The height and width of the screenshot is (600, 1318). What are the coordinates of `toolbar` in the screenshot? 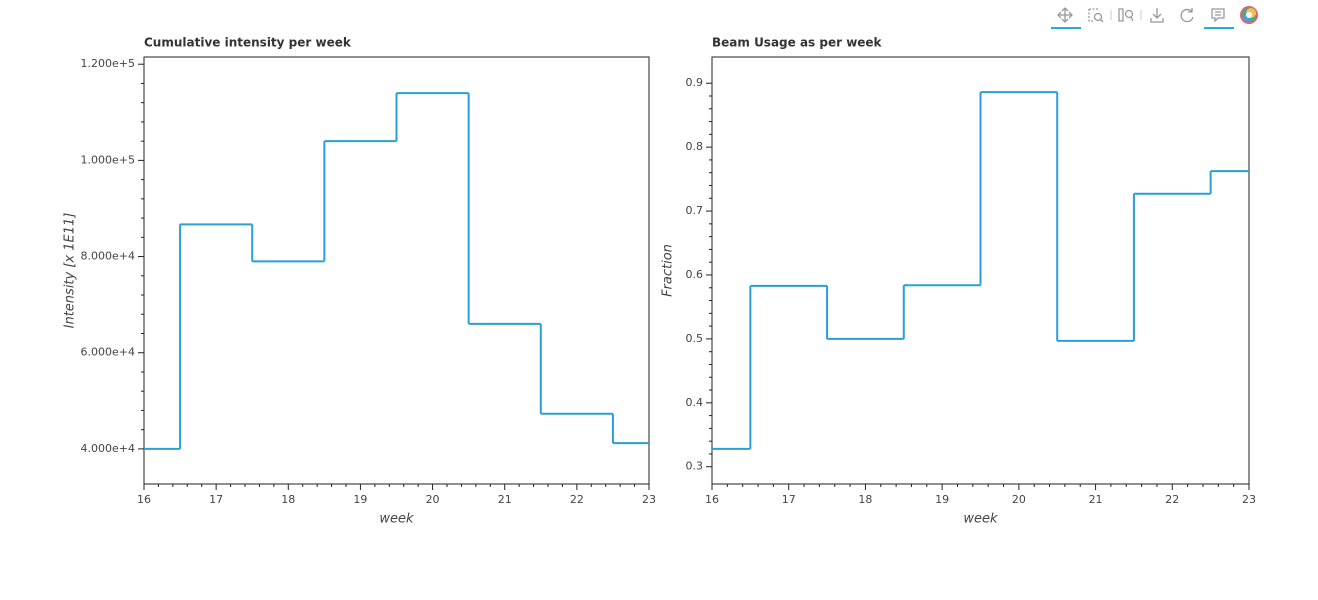 It's located at (1154, 17).